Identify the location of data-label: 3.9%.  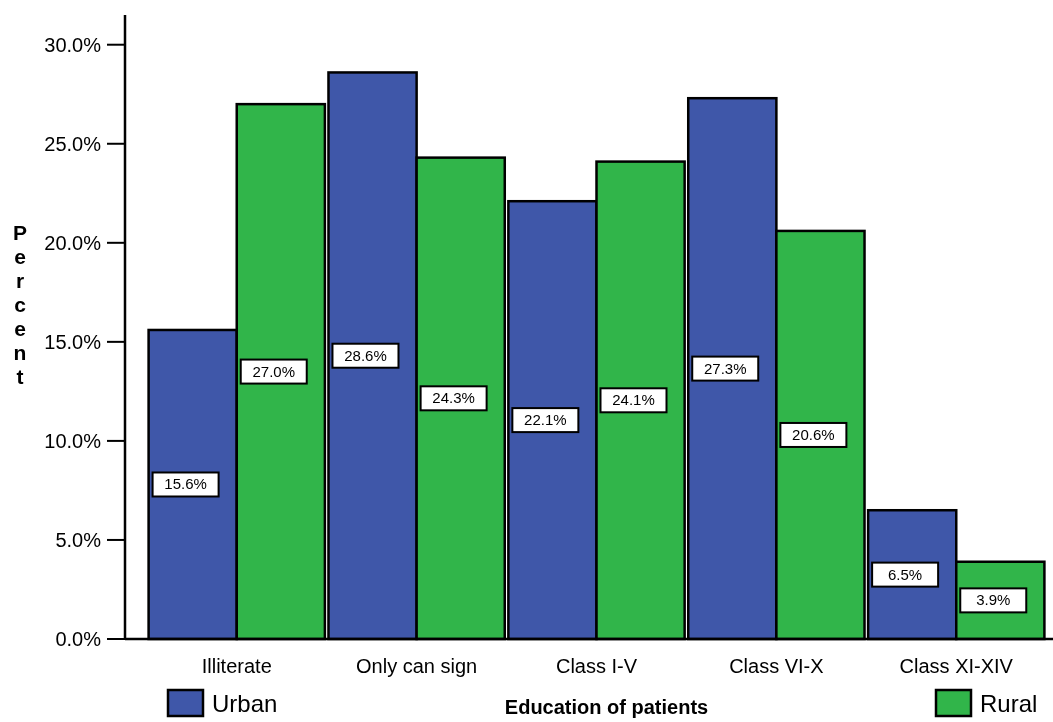
(993, 600).